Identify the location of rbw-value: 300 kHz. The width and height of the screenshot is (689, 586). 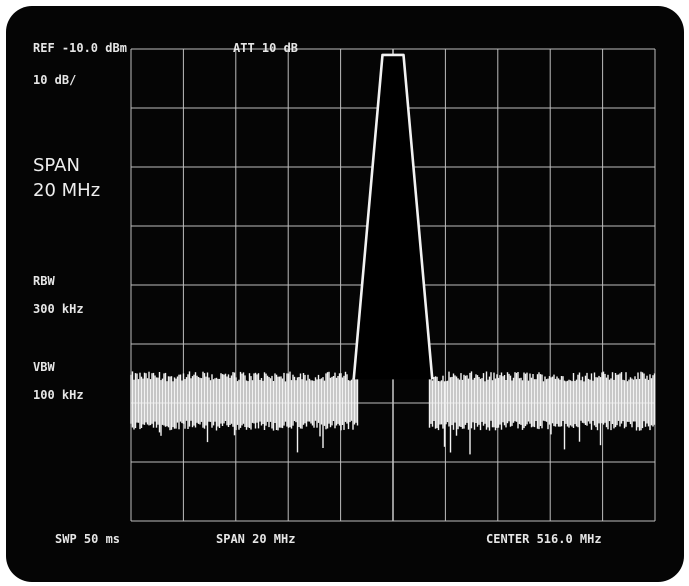
(58, 309).